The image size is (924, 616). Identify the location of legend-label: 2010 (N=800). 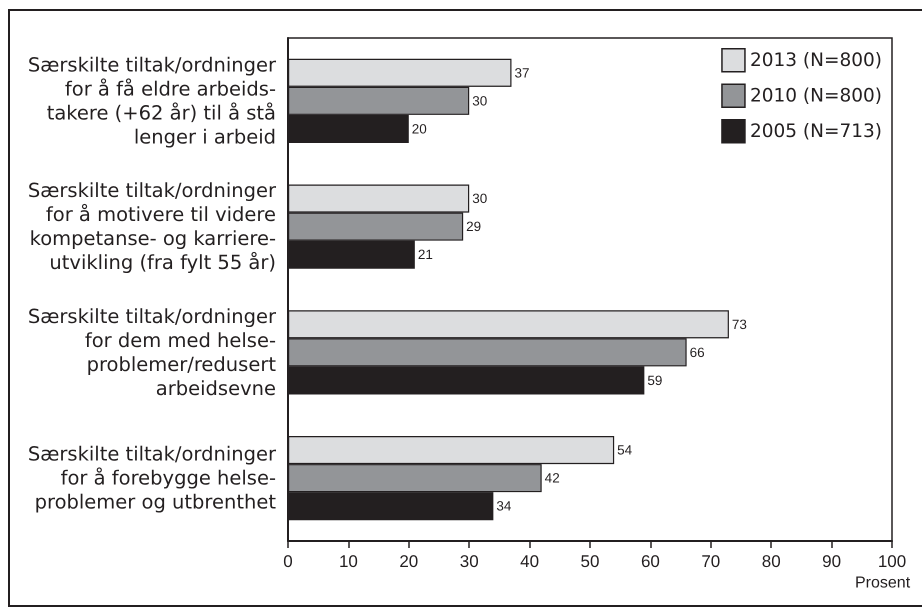
(816, 95).